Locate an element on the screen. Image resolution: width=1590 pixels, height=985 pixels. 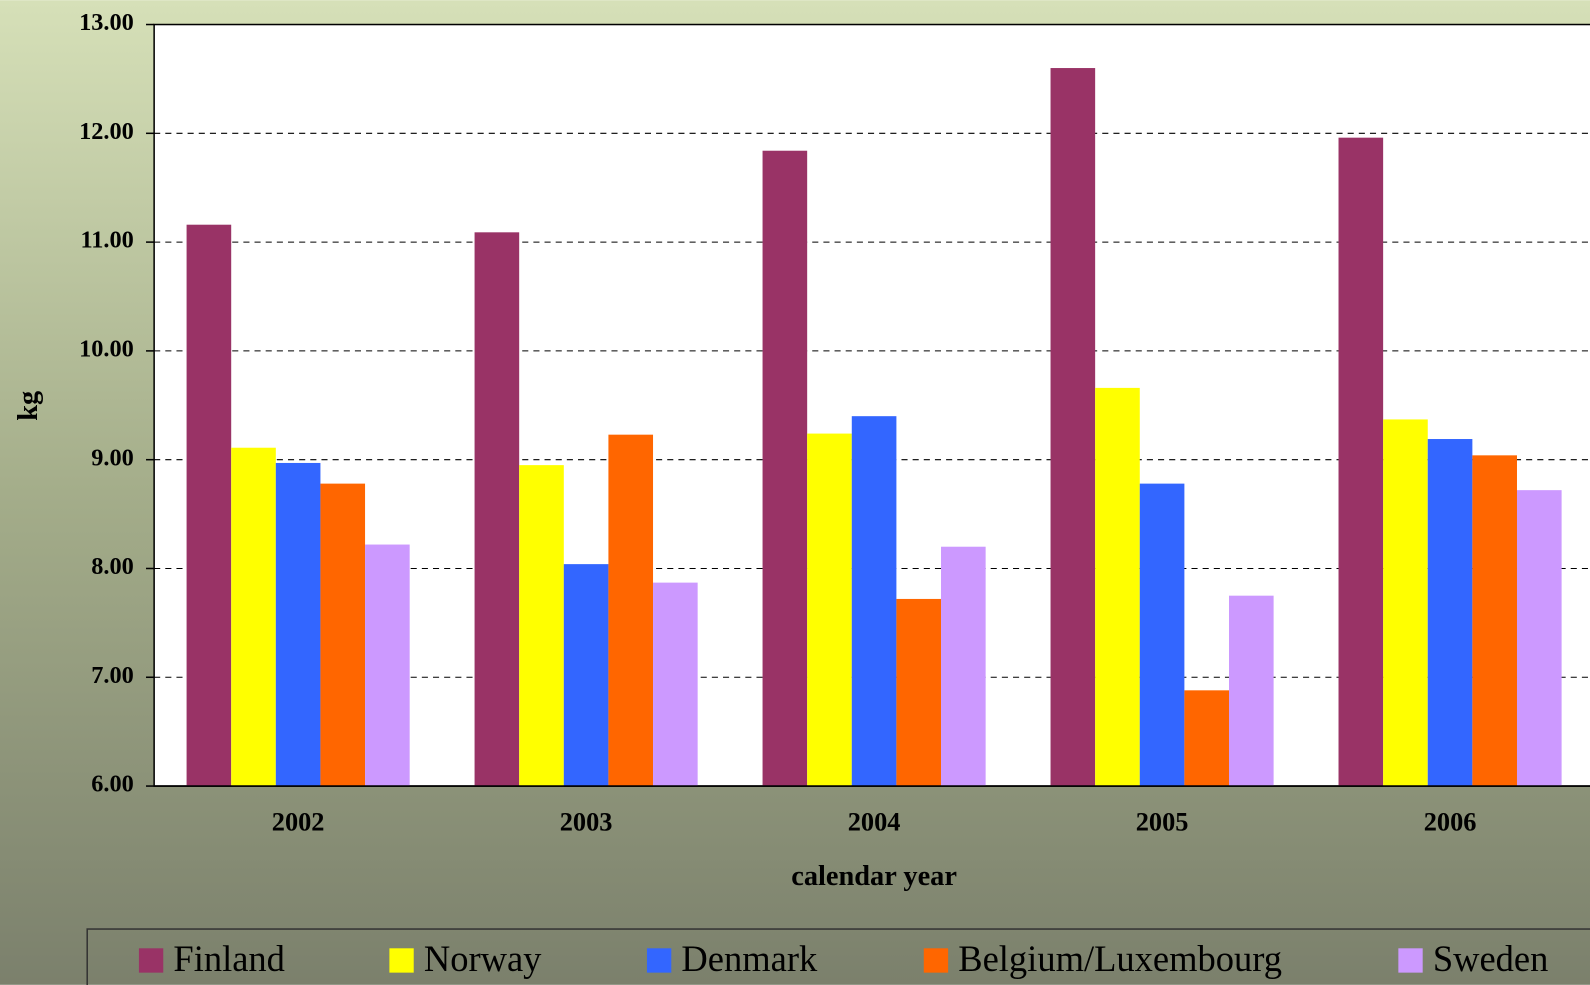
legend-label: Belgium/Luxembourg is located at coordinates (1120, 958).